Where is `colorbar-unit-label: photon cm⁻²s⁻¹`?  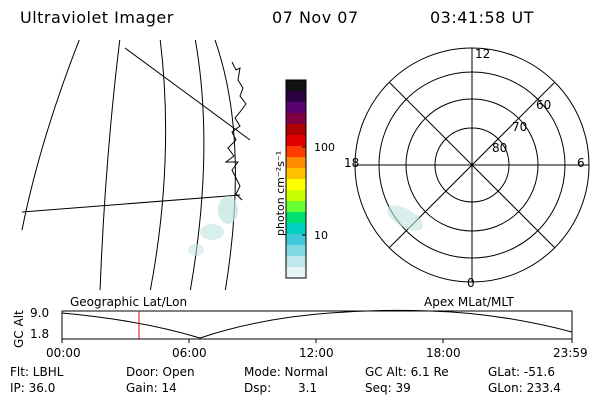
colorbar-unit-label: photon cm⁻²s⁻¹ is located at coordinates (280, 193).